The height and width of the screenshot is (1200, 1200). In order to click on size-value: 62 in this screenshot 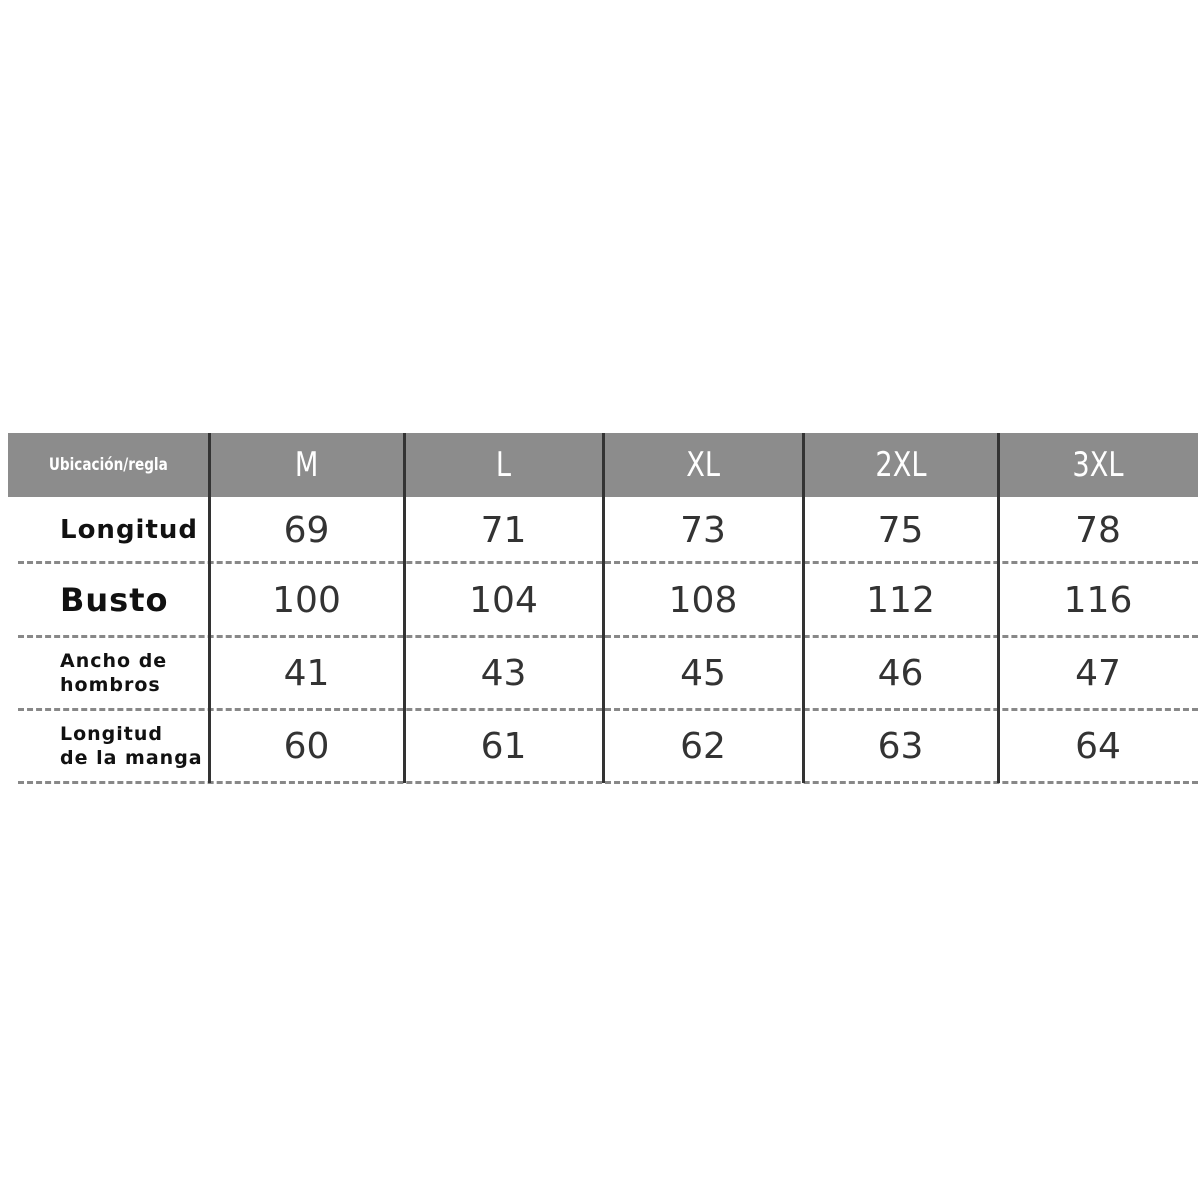, I will do `click(703, 746)`.